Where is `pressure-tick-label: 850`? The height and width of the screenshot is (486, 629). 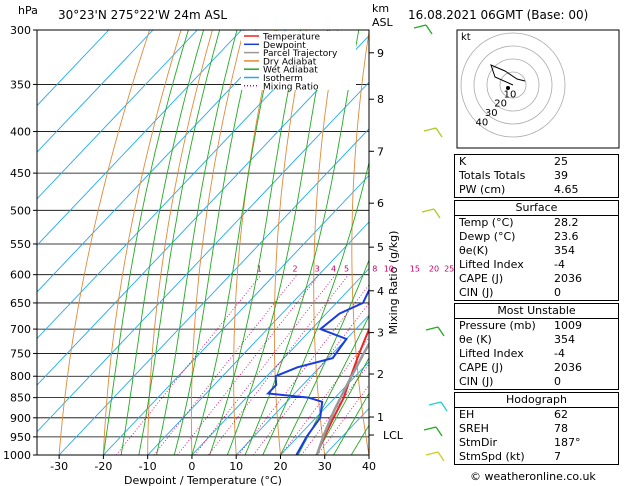 pressure-tick-label: 850 is located at coordinates (20, 398).